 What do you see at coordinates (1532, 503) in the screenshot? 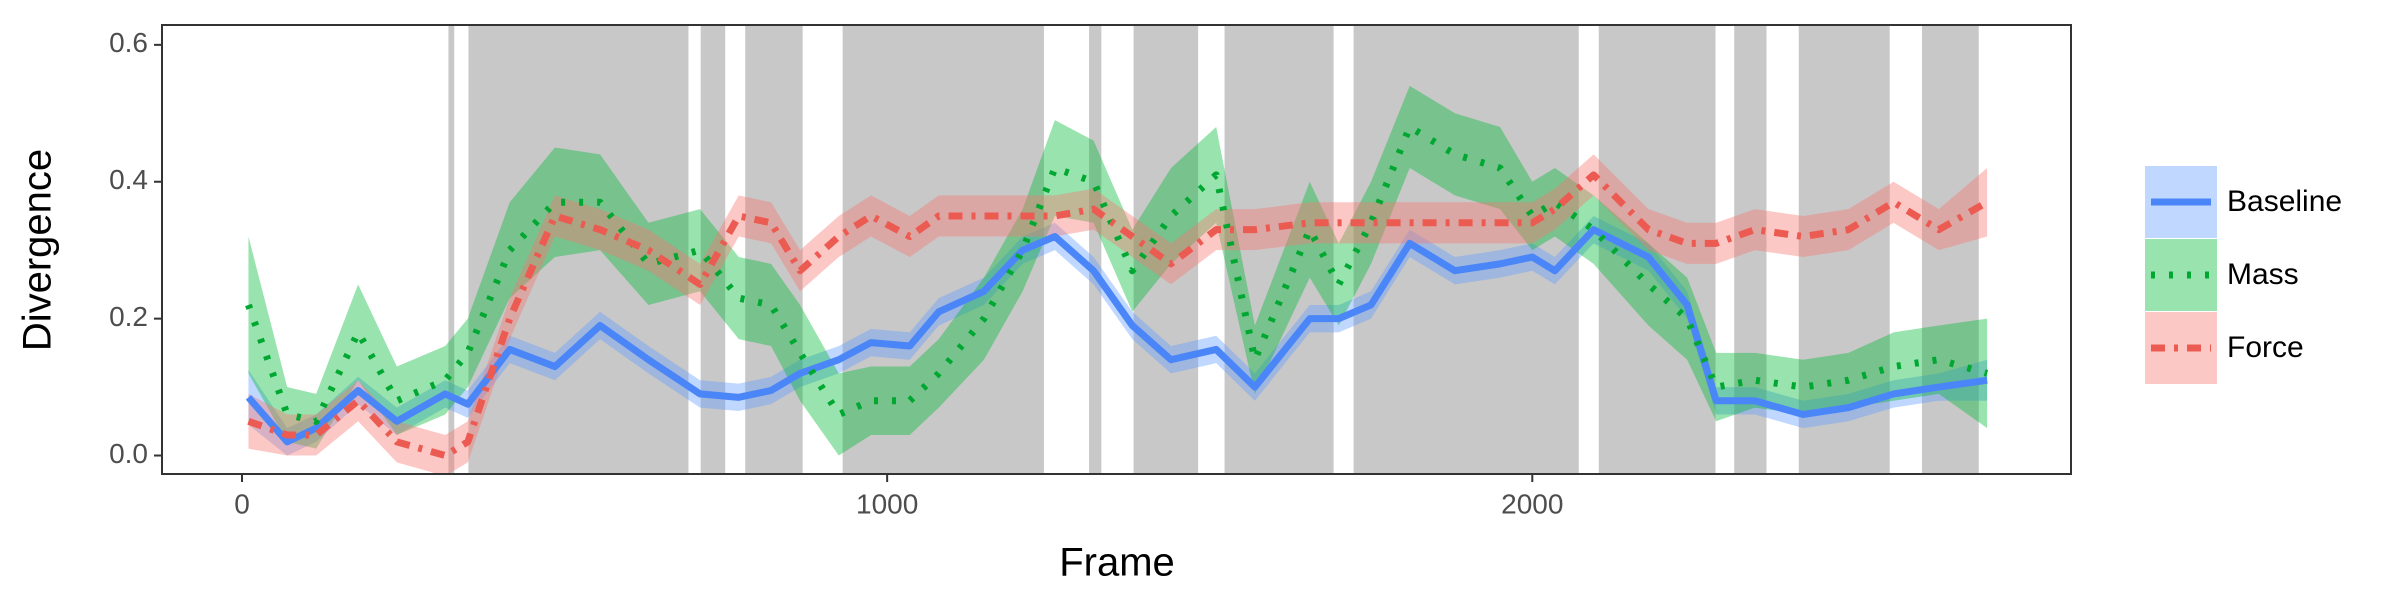
I see `x-tick-label: 2000` at bounding box center [1532, 503].